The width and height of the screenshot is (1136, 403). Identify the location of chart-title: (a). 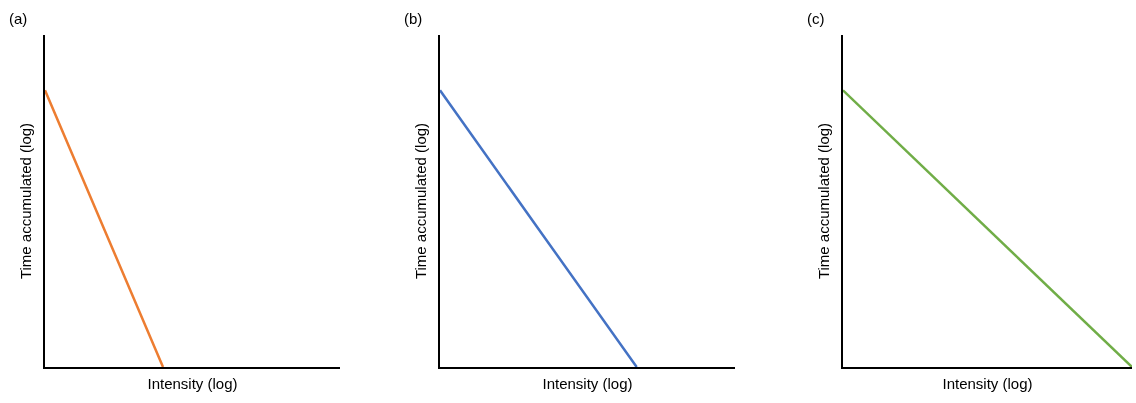
(18, 18).